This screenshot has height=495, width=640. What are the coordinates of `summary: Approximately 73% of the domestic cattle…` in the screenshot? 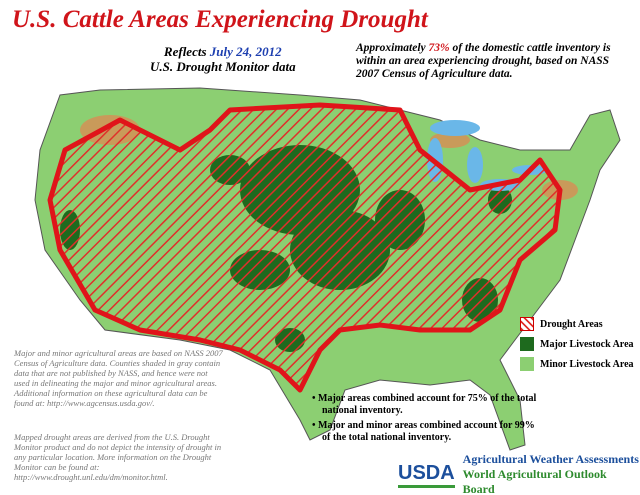 It's located at (491, 61).